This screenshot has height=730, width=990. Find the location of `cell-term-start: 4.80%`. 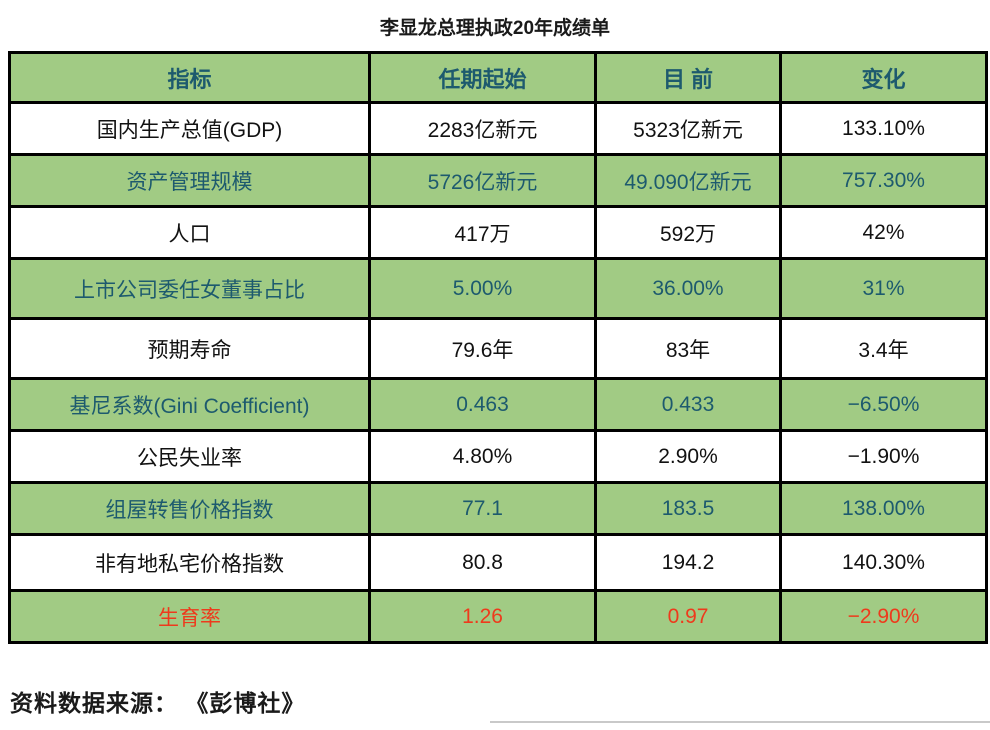

cell-term-start: 4.80% is located at coordinates (482, 456).